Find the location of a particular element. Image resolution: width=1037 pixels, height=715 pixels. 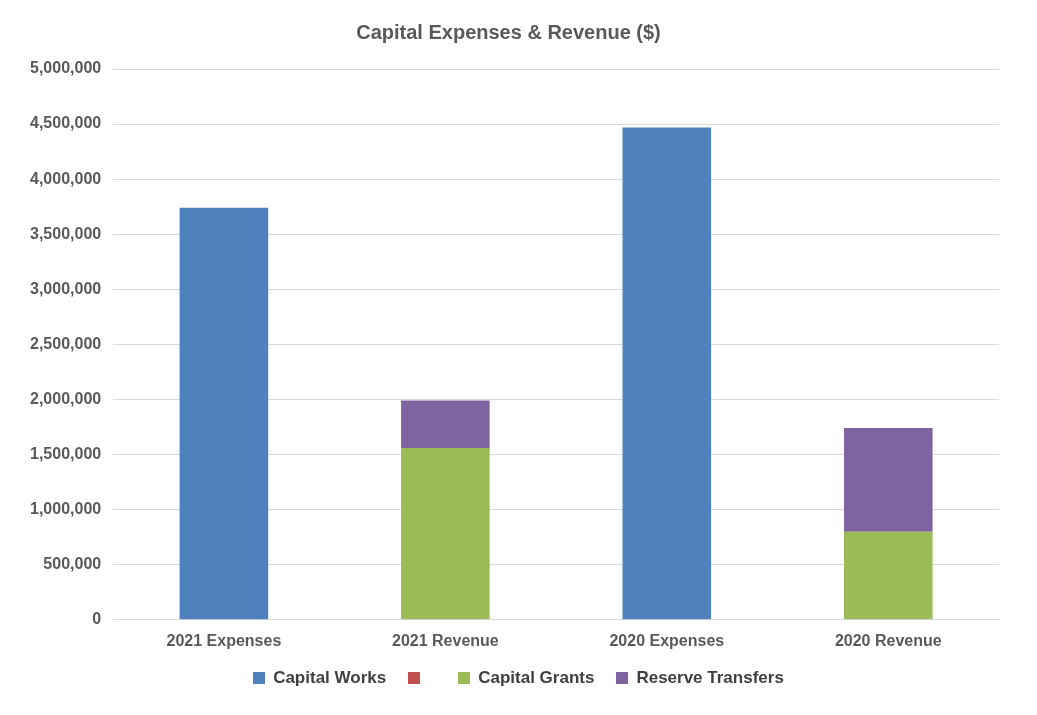

y-tick-label: 5,000,000 is located at coordinates (65, 68).